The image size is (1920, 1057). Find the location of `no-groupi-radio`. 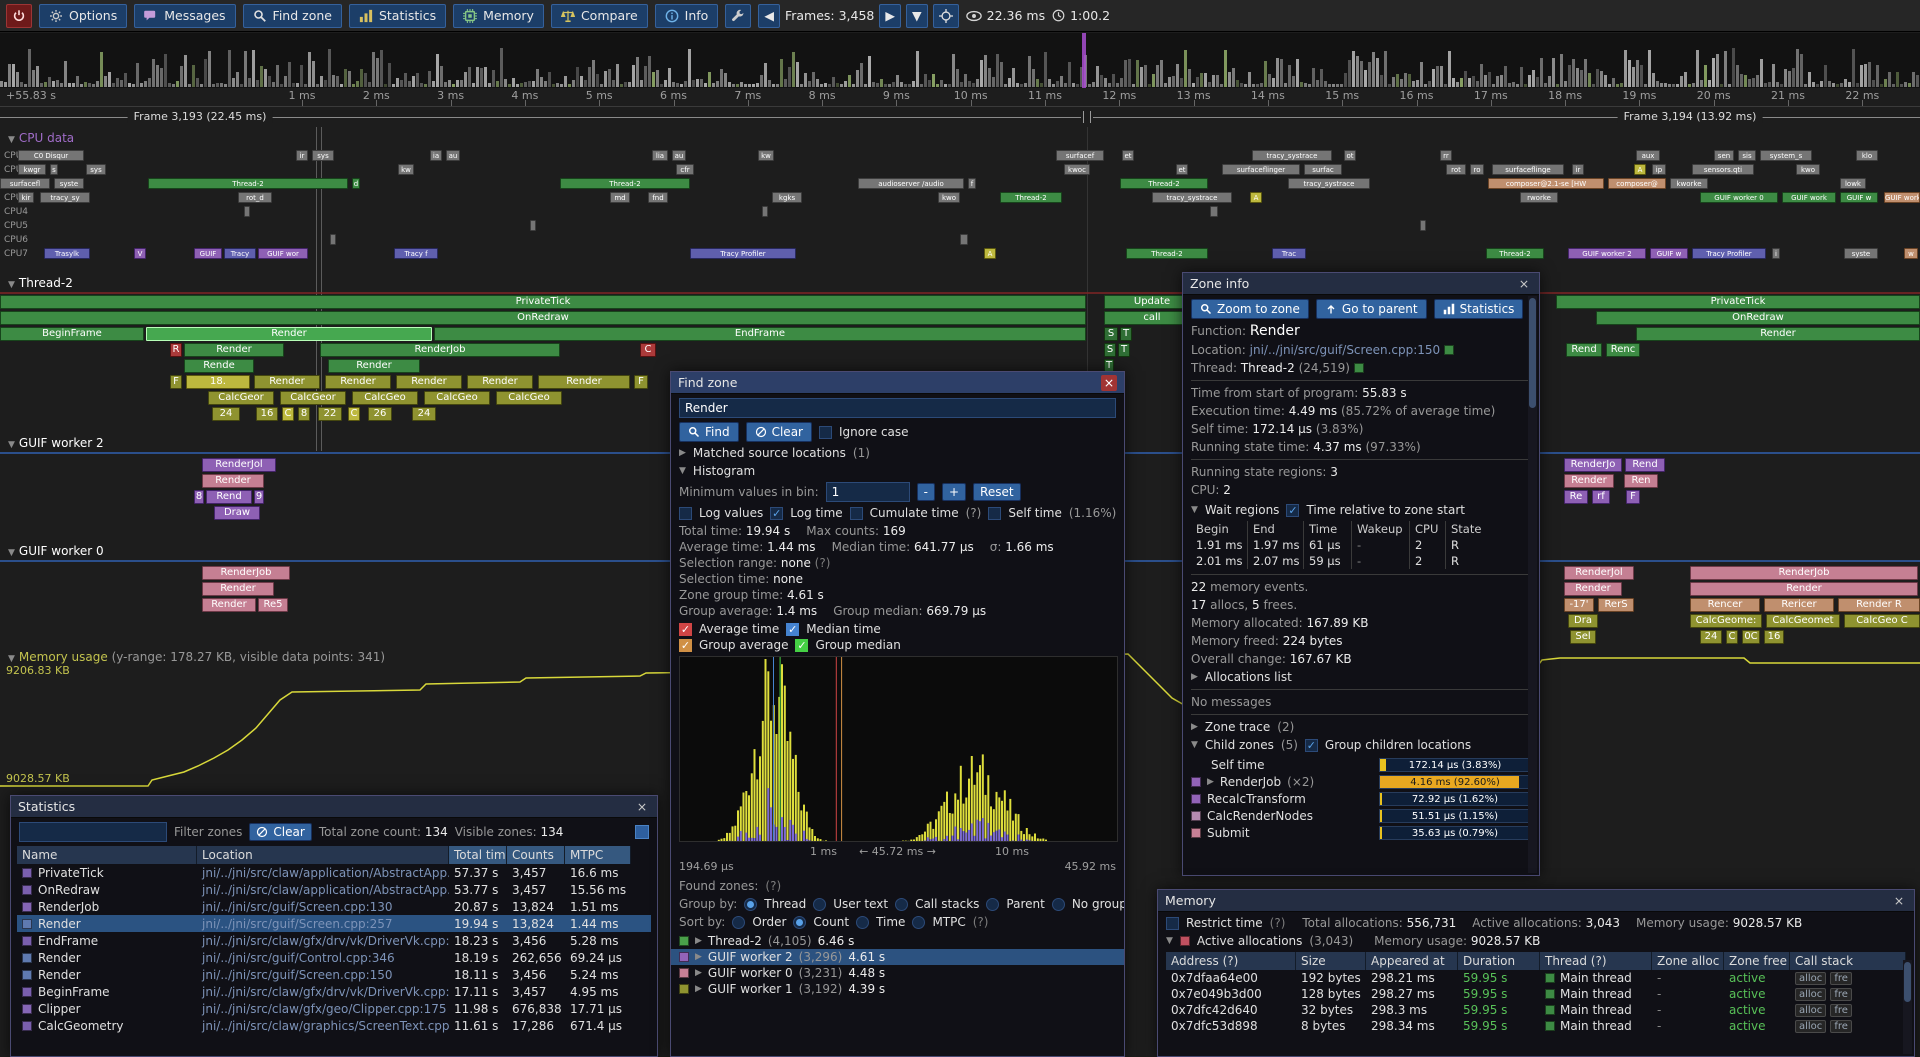

no-groupi-radio is located at coordinates (1058, 904).